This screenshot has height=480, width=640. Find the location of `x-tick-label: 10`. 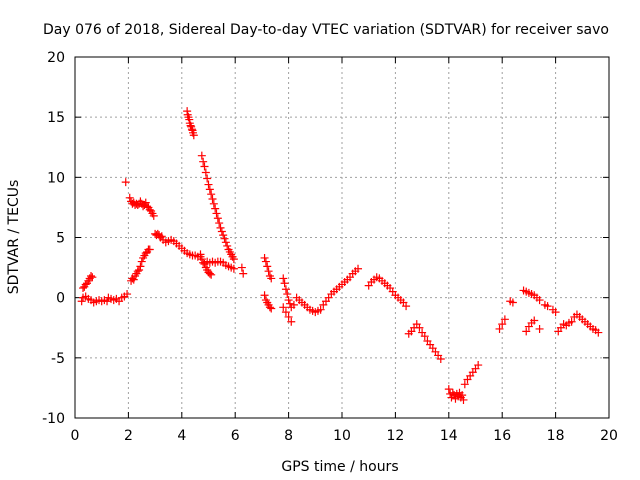

x-tick-label: 10 is located at coordinates (342, 436).